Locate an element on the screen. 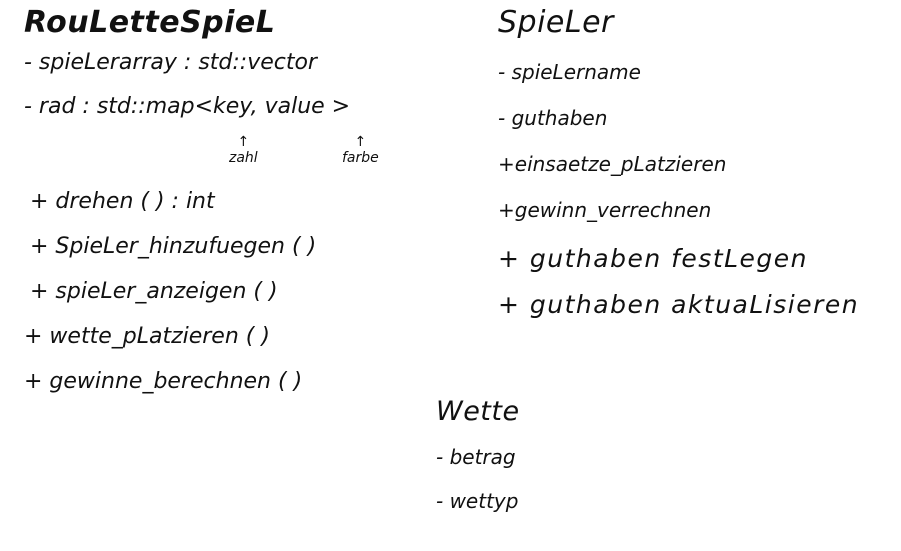  attribute-wettyp: - wettyp is located at coordinates (477, 501).